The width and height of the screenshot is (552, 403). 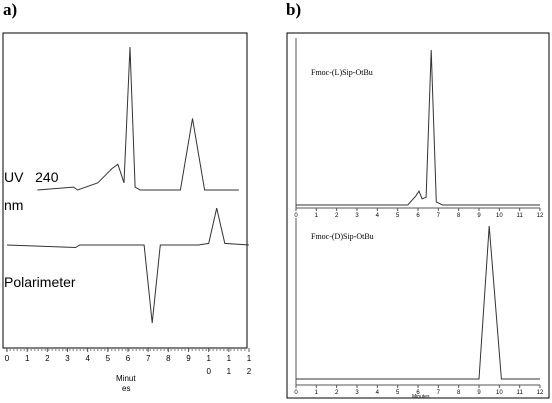 I want to click on b-bottom-tick-label: 4, so click(x=378, y=393).